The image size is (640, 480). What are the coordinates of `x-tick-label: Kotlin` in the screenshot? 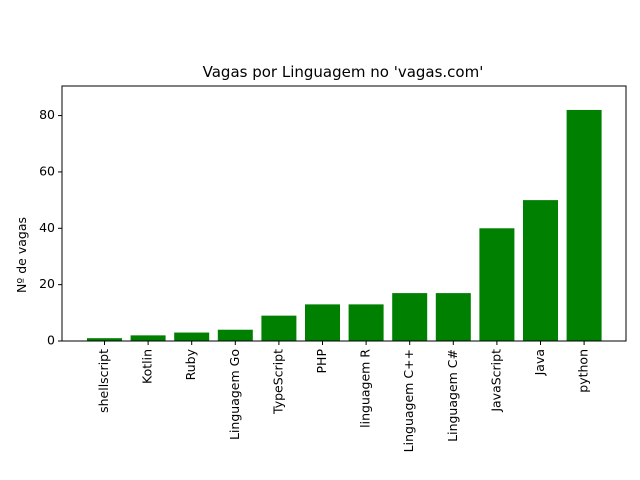 It's located at (147, 366).